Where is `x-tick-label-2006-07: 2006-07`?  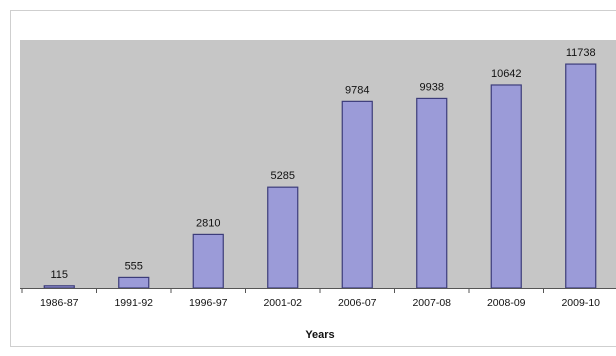 x-tick-label-2006-07: 2006-07 is located at coordinates (357, 303).